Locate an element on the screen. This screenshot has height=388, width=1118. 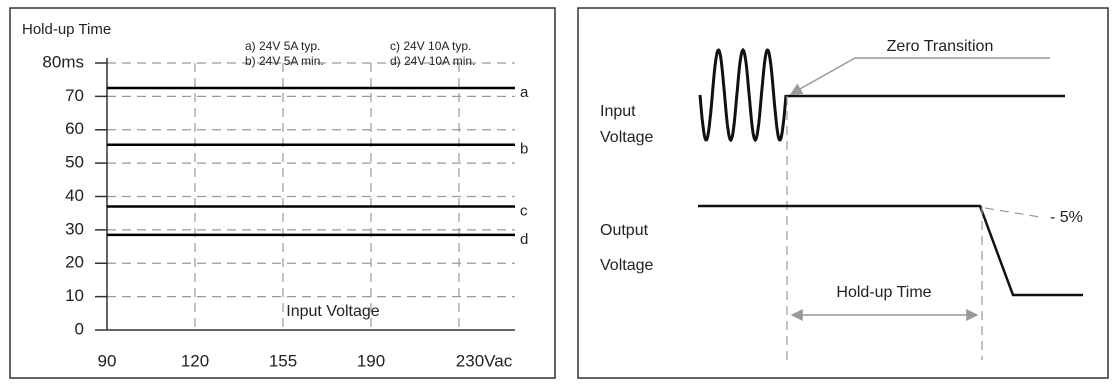
legend-entry: b) 24V 5A min. is located at coordinates (284, 61).